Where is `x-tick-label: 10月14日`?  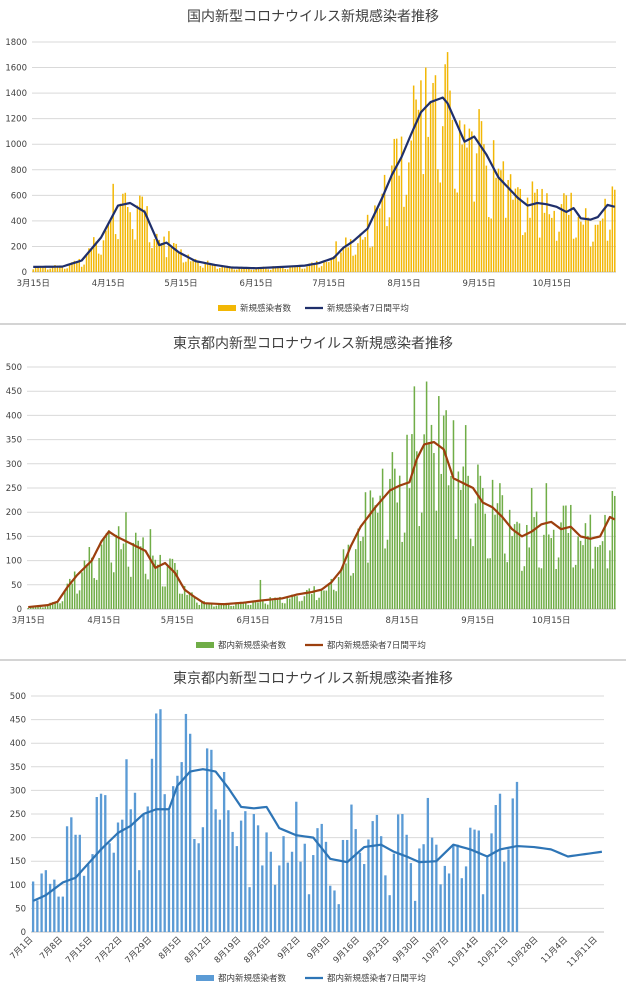
x-tick-label: 10月14日 is located at coordinates (464, 952).